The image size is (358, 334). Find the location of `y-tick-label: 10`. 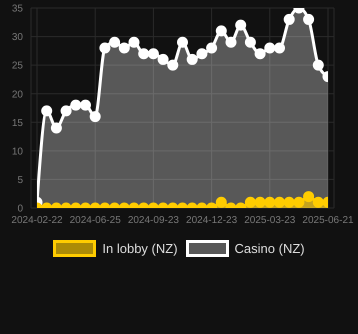

y-tick-label: 10 is located at coordinates (18, 152).